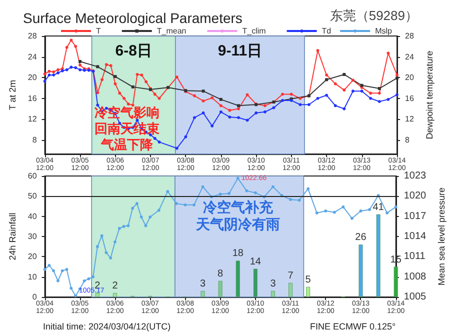  Describe the element at coordinates (33, 236) in the screenshot. I see `y-tick-label: 30` at that location.